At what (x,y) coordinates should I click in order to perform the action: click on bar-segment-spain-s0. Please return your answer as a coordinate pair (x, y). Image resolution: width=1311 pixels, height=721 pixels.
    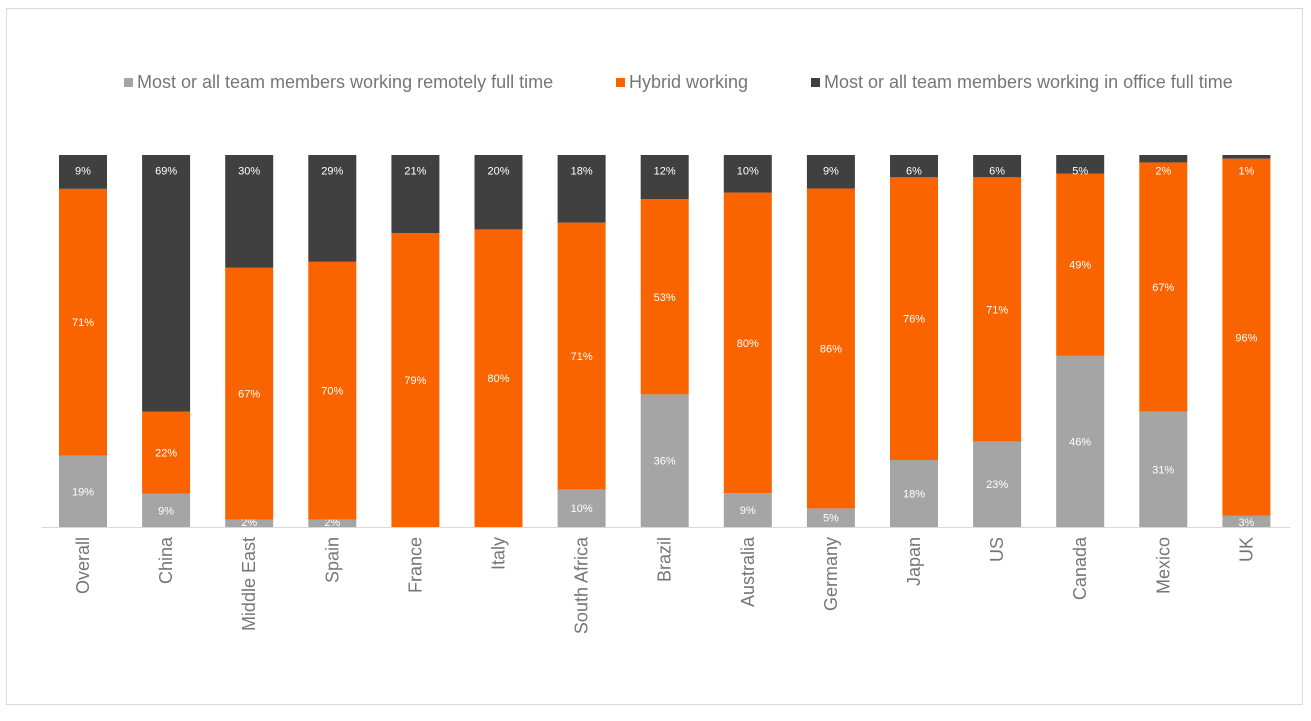
    Looking at the image, I should click on (332, 523).